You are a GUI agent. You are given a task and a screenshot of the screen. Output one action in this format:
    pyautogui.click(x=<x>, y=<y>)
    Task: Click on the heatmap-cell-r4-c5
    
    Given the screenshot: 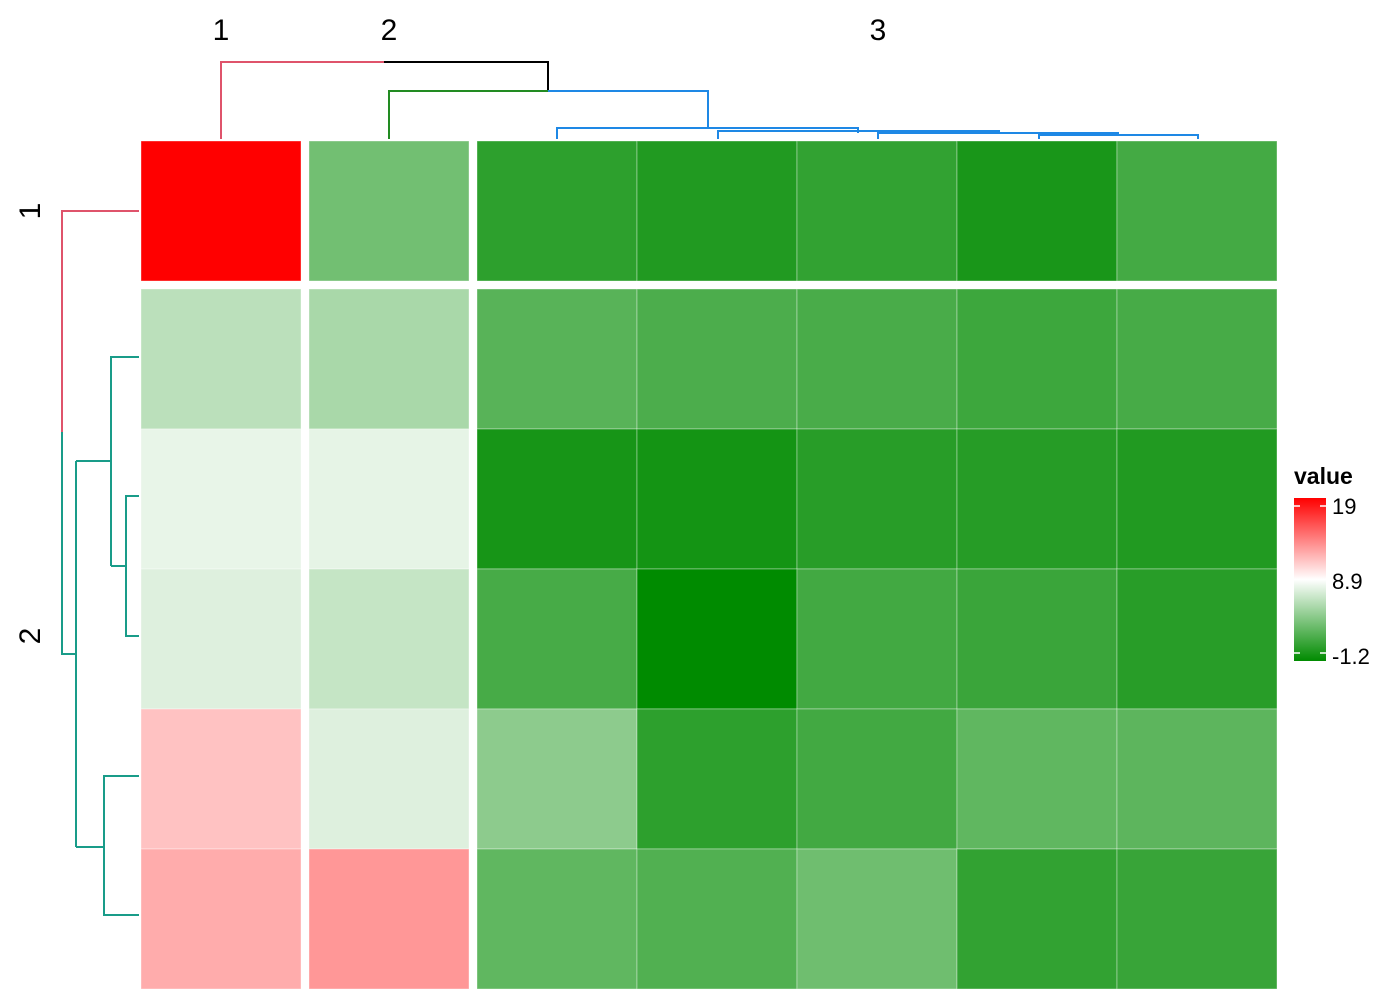 What is the action you would take?
    pyautogui.click(x=877, y=639)
    